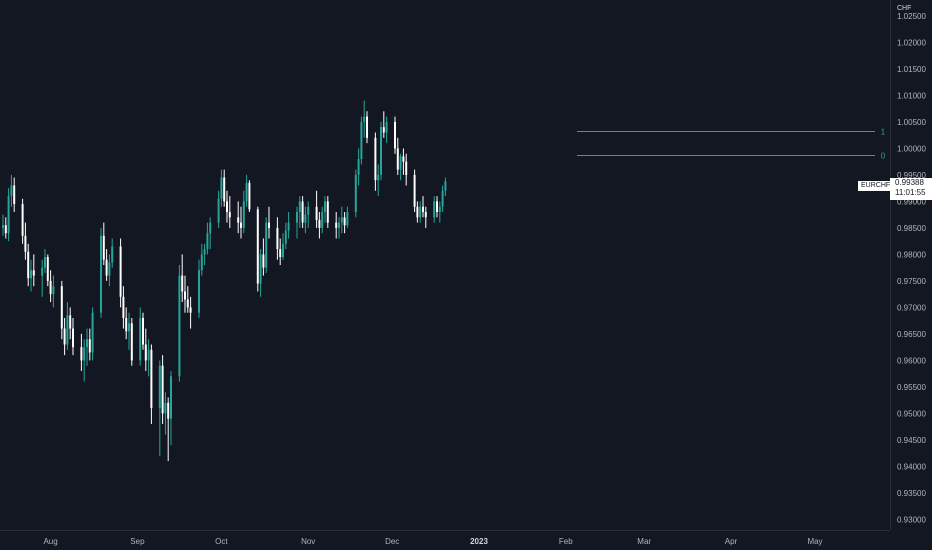 This screenshot has height=550, width=932. I want to click on y-tick-label: 0.96000, so click(911, 360).